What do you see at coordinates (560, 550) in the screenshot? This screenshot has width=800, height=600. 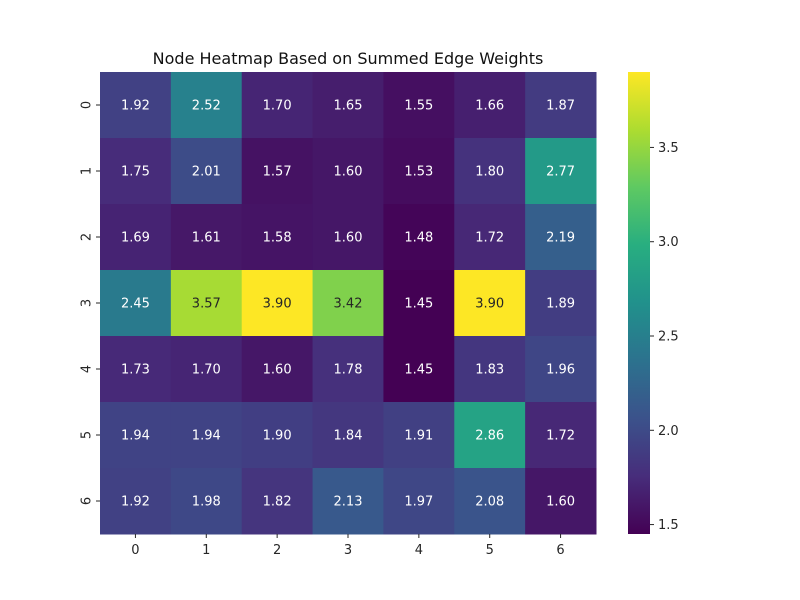 I see `x-tick-label: 6` at bounding box center [560, 550].